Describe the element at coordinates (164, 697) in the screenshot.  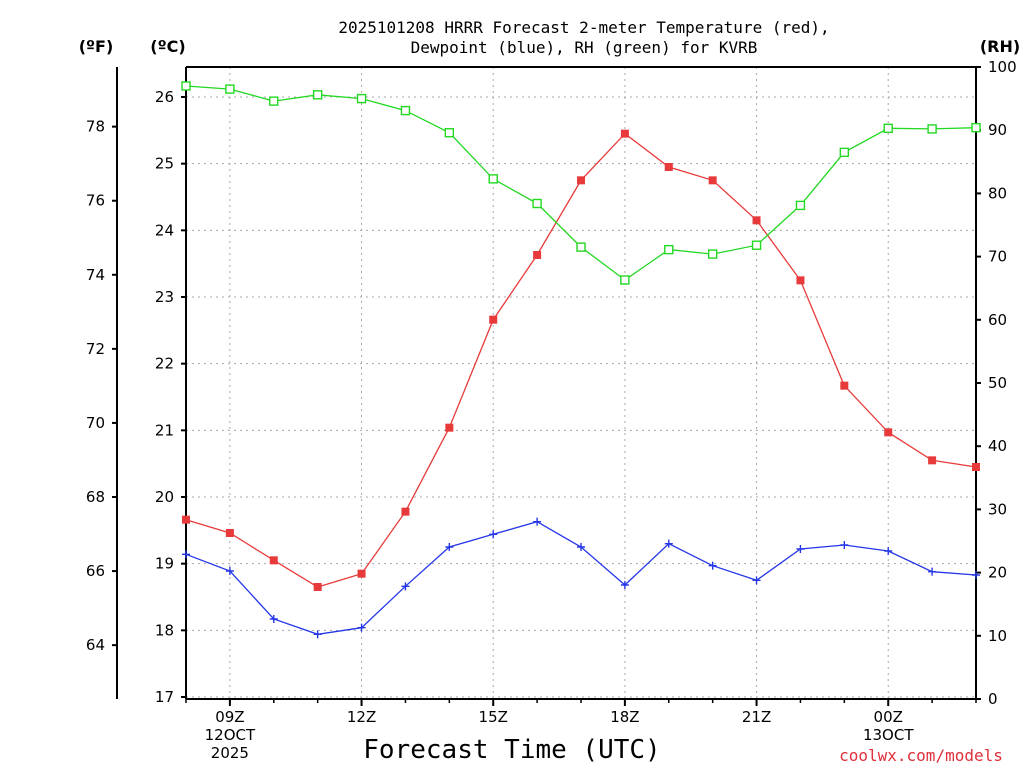
I see `celsius-tick-label-17: 17` at that location.